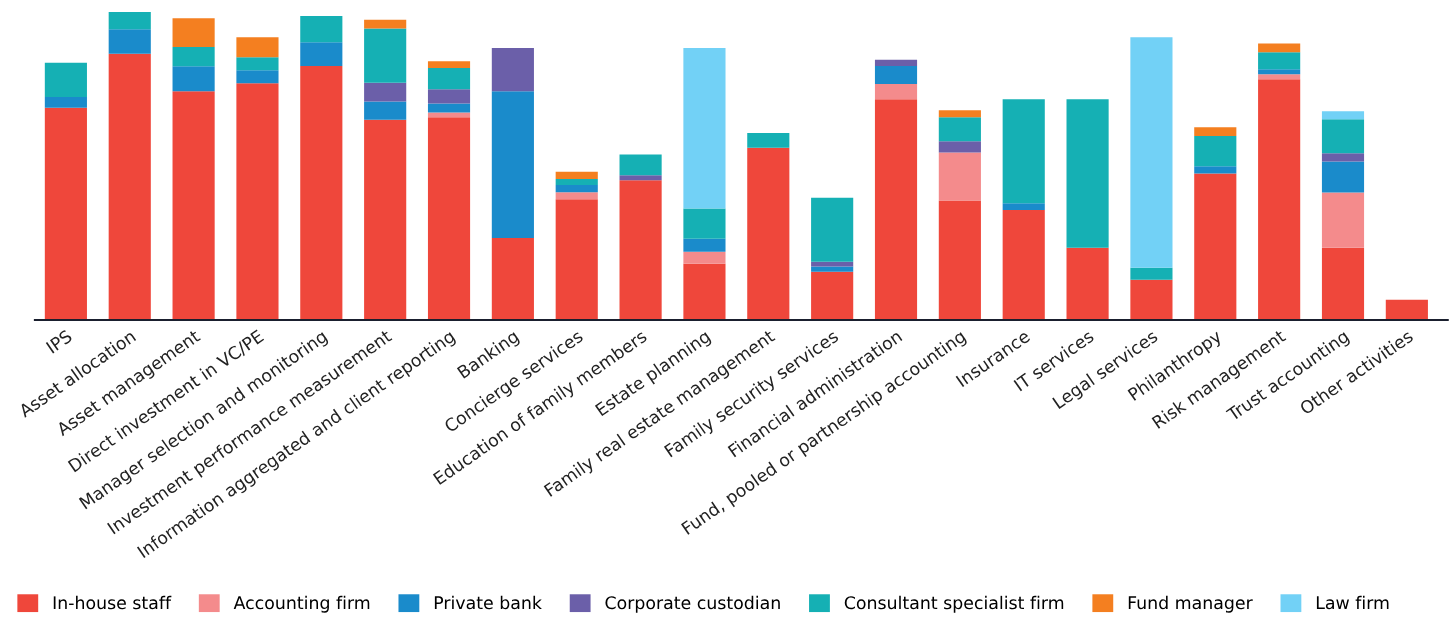  What do you see at coordinates (112, 602) in the screenshot?
I see `legend-label: In-house staff` at bounding box center [112, 602].